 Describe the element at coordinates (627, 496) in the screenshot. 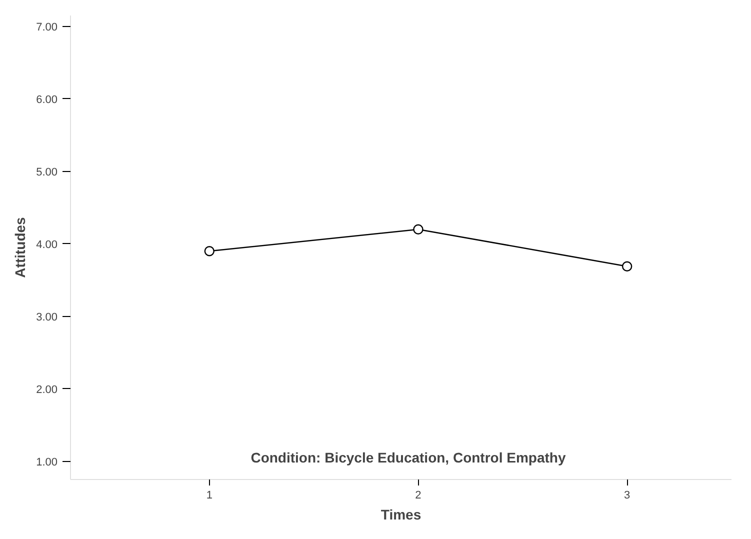

I see `x-tick-label: 3` at that location.